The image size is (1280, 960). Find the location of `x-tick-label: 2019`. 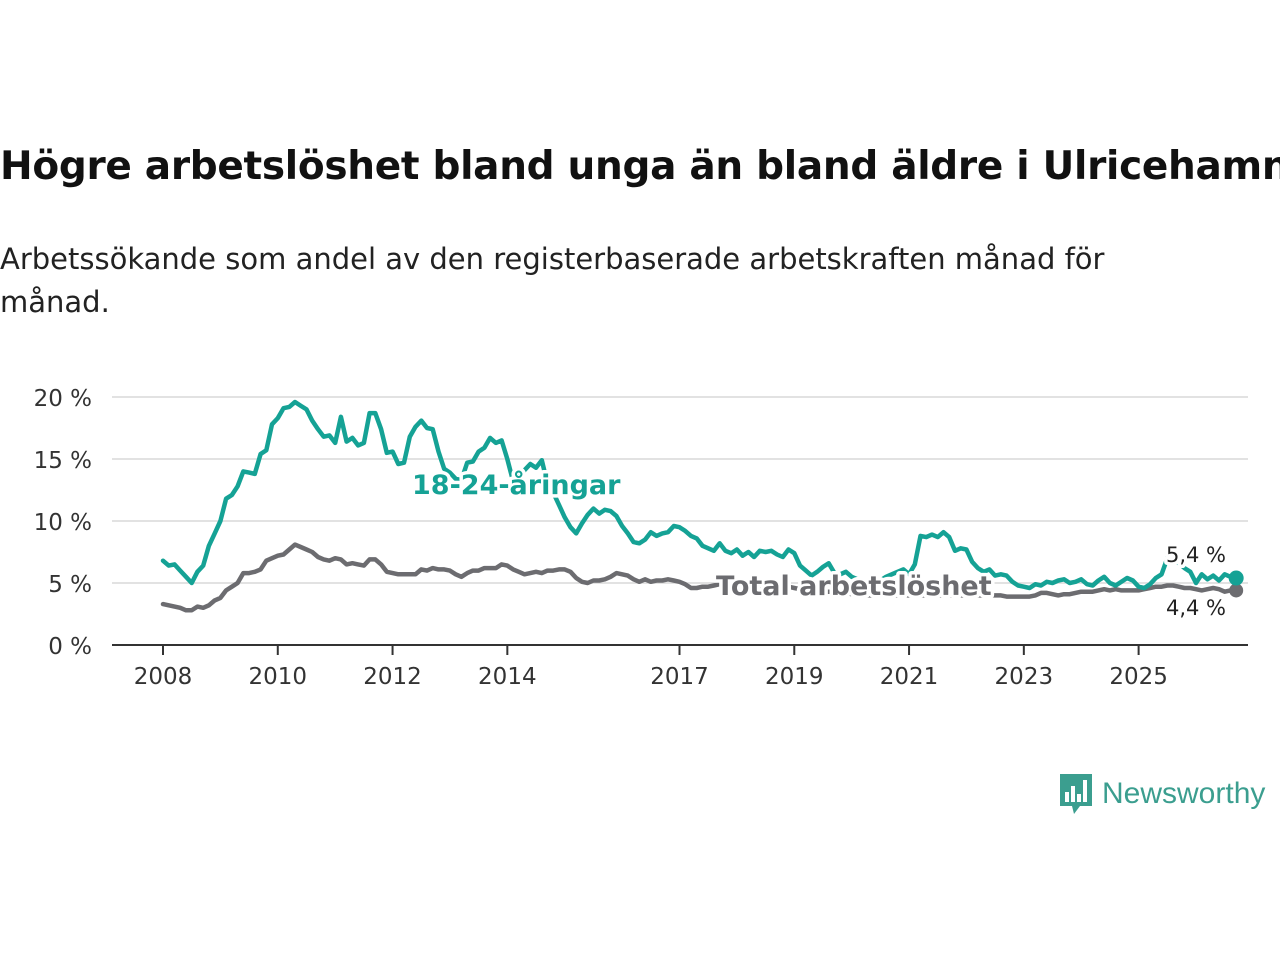

x-tick-label: 2019 is located at coordinates (794, 677).